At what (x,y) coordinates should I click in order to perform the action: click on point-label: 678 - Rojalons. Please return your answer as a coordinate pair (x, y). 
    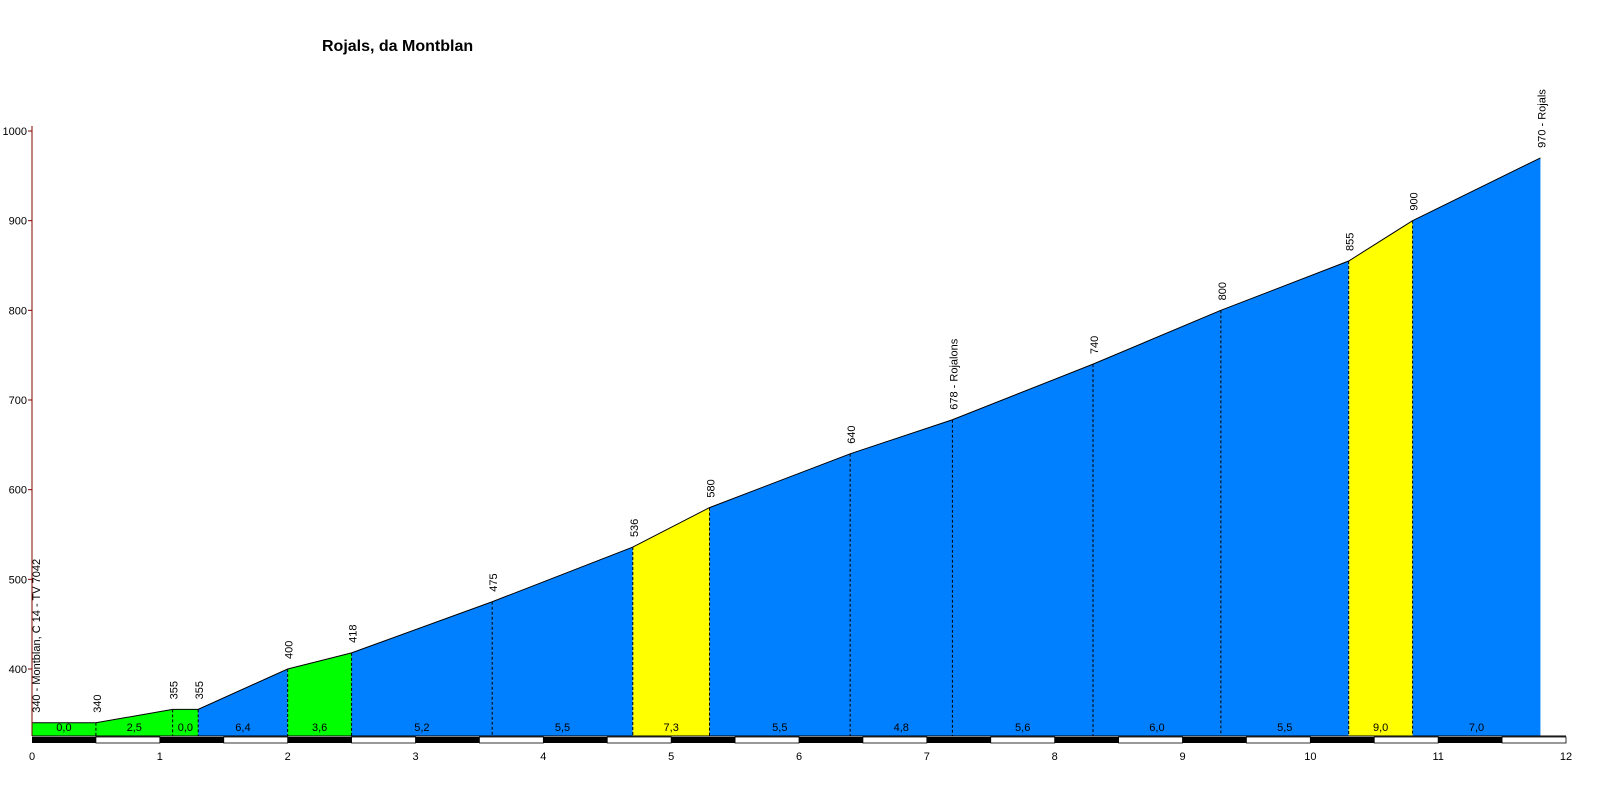
    Looking at the image, I should click on (954, 373).